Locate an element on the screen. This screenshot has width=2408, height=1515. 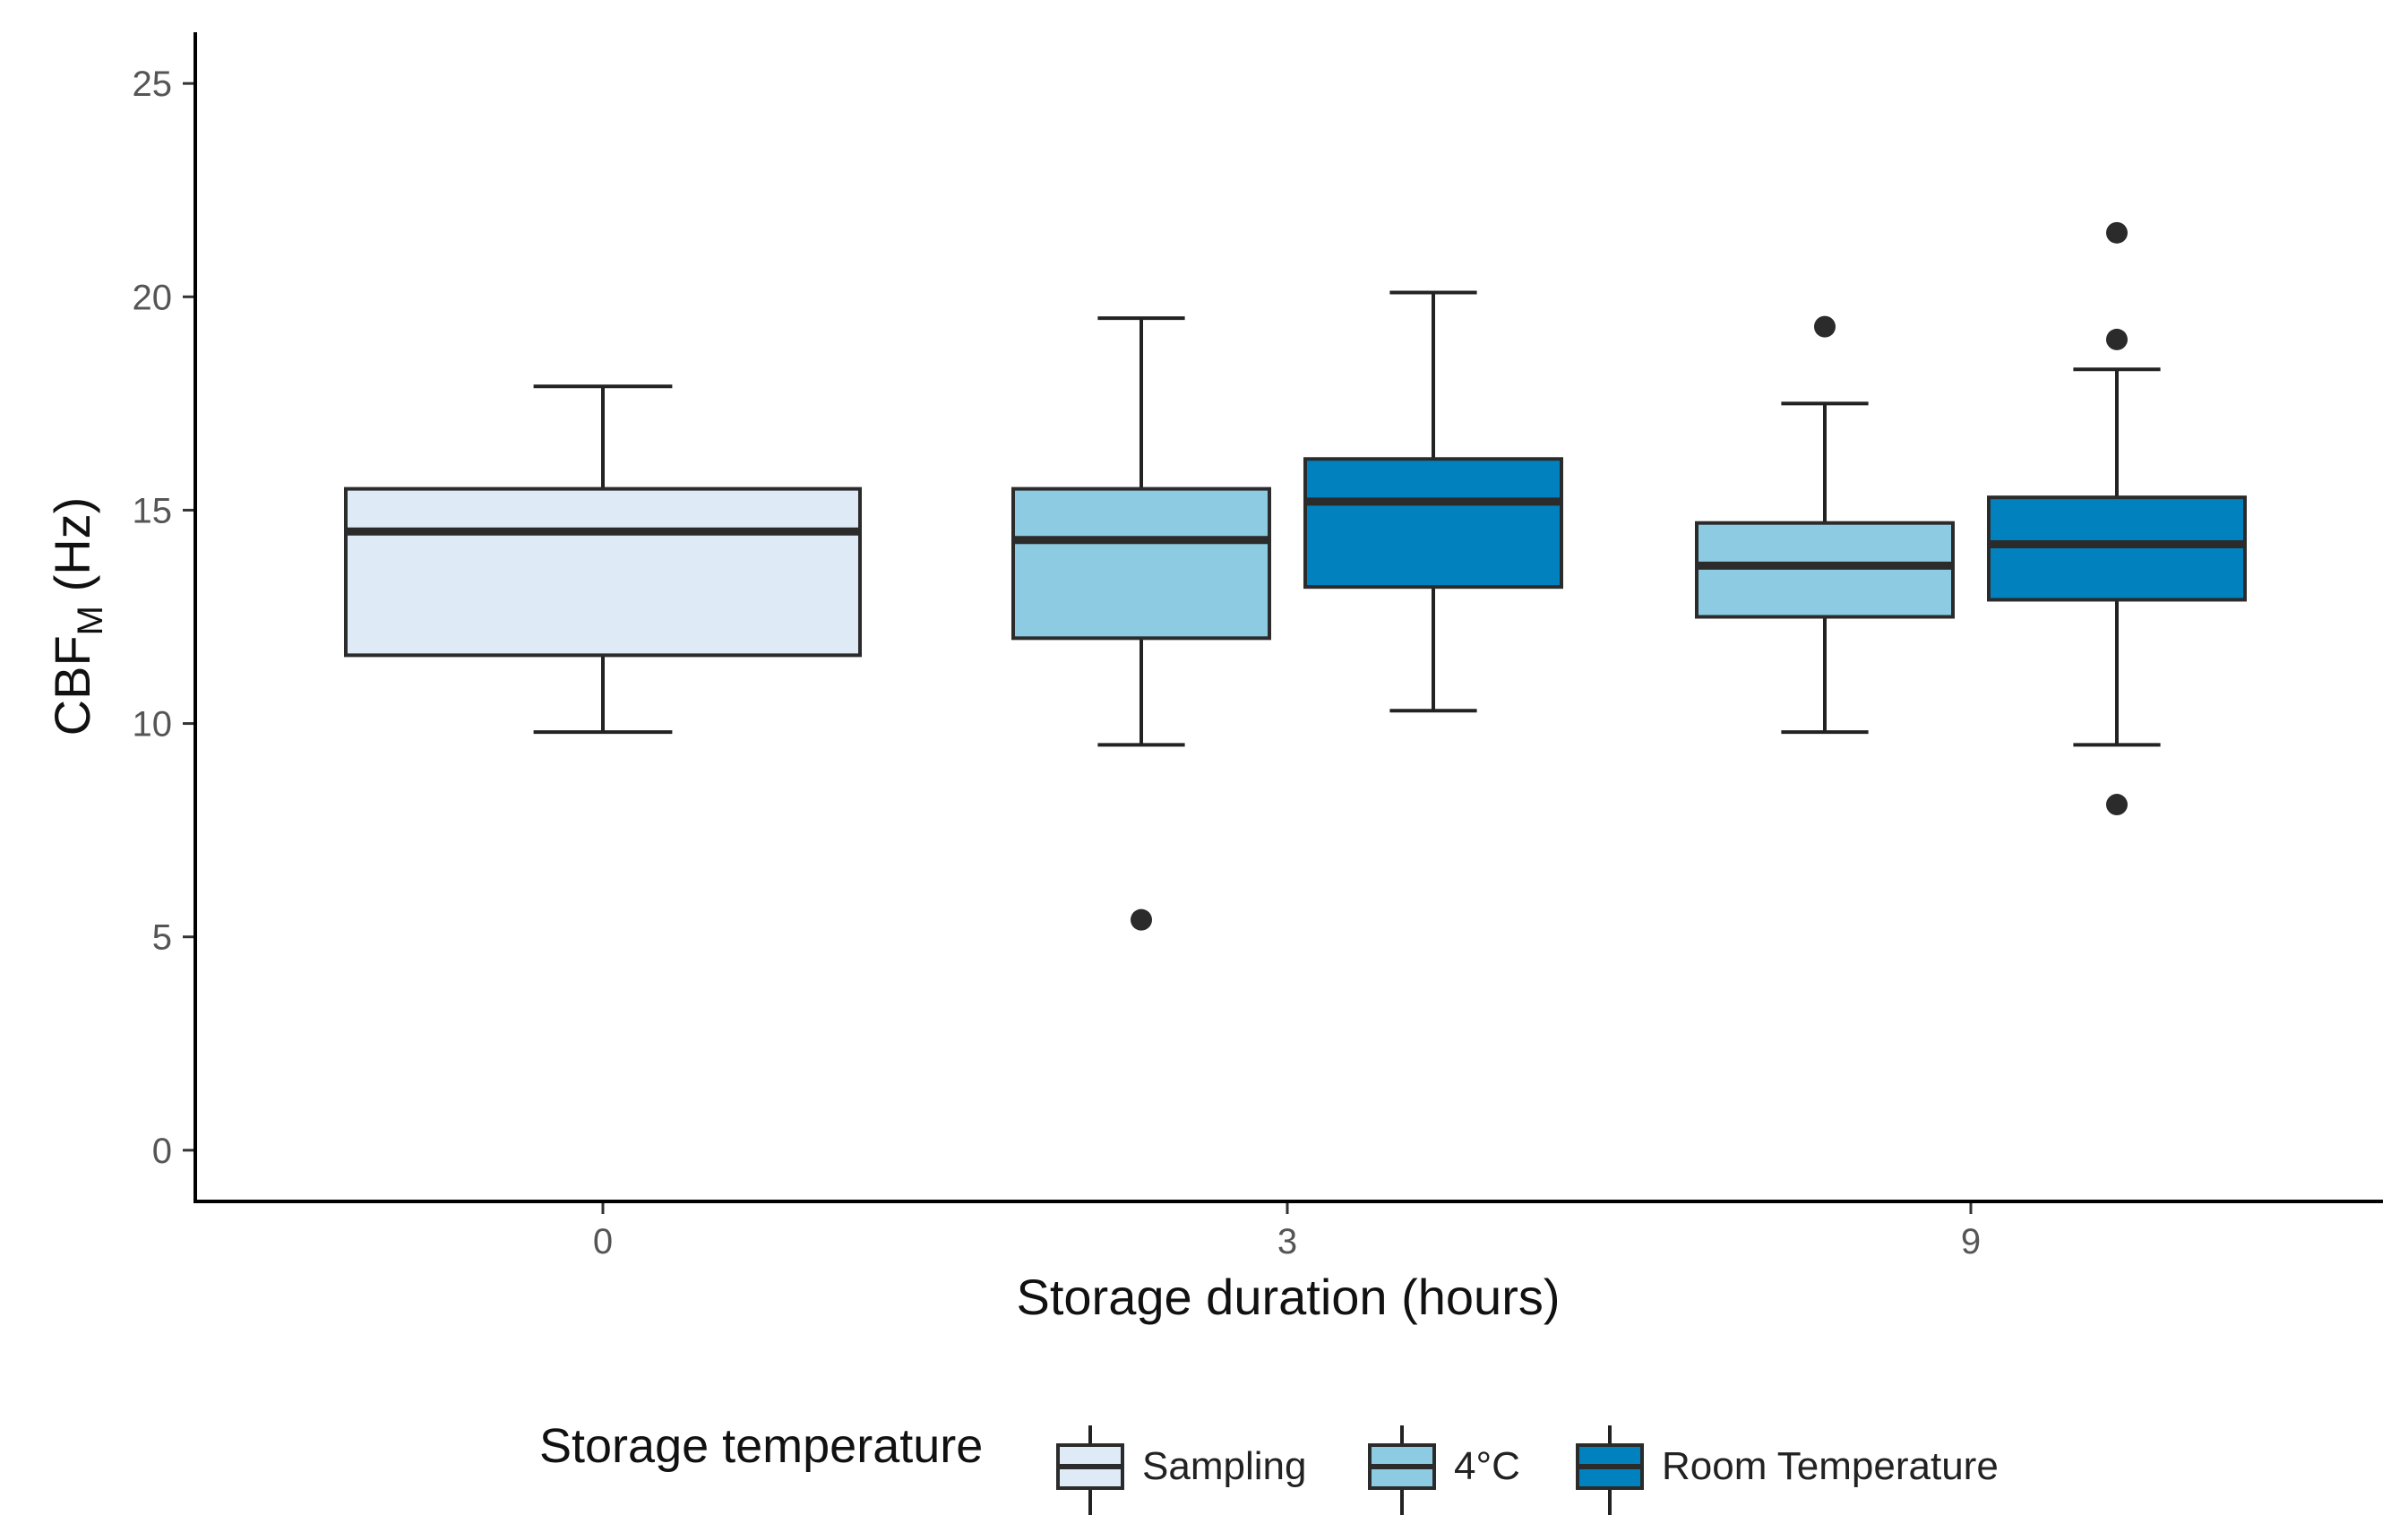
legend-entry-sampling: Sampling is located at coordinates (1181, 1470).